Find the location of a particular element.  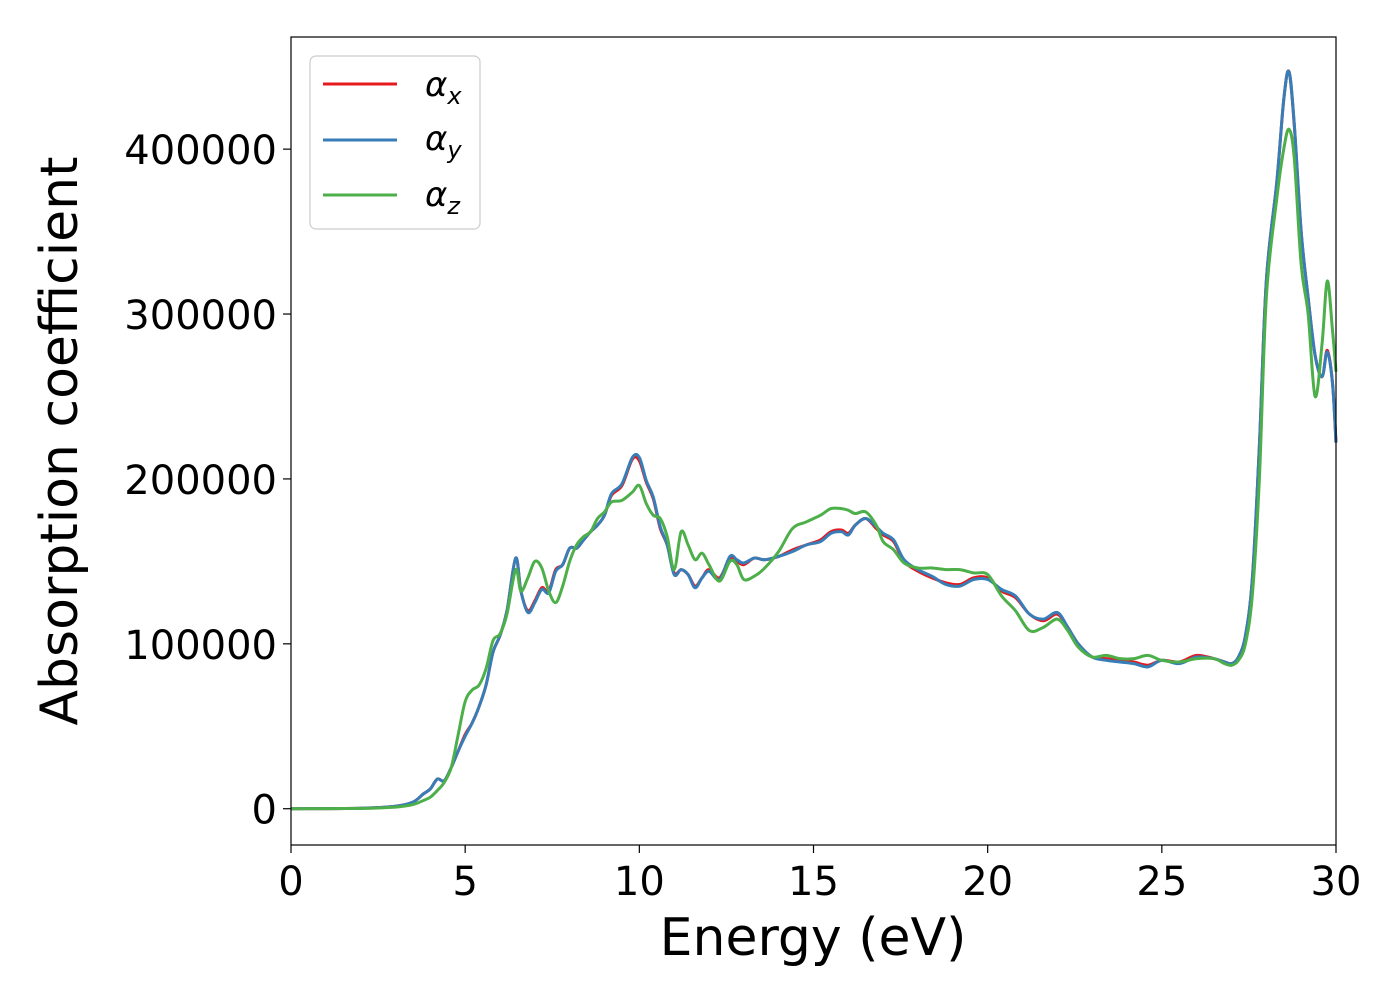

x-axis-ticks: 0 5 10 15 20 25 30 is located at coordinates (819, 875).